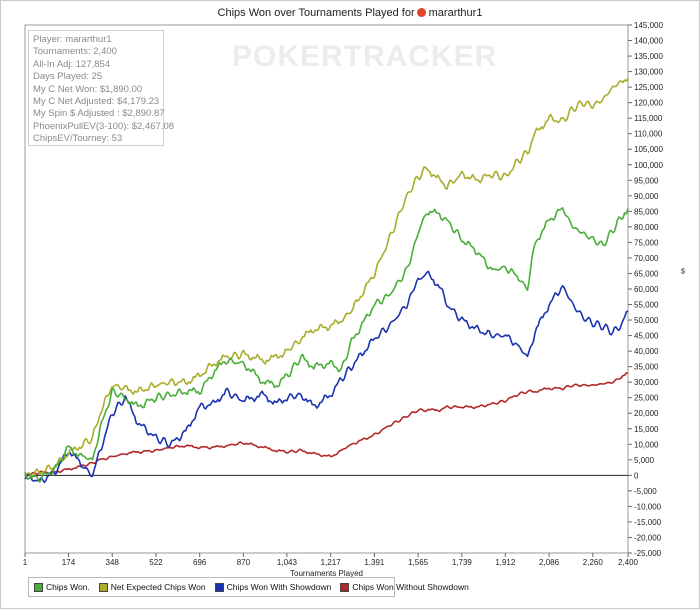 The image size is (700, 609). I want to click on x-tick-label: 870, so click(244, 562).